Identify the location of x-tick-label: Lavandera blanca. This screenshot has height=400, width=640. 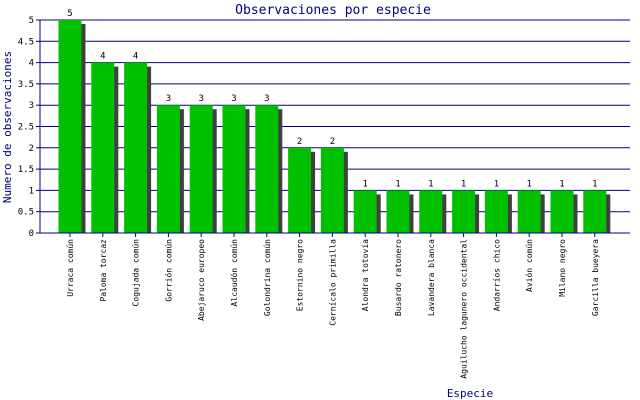
(431, 277).